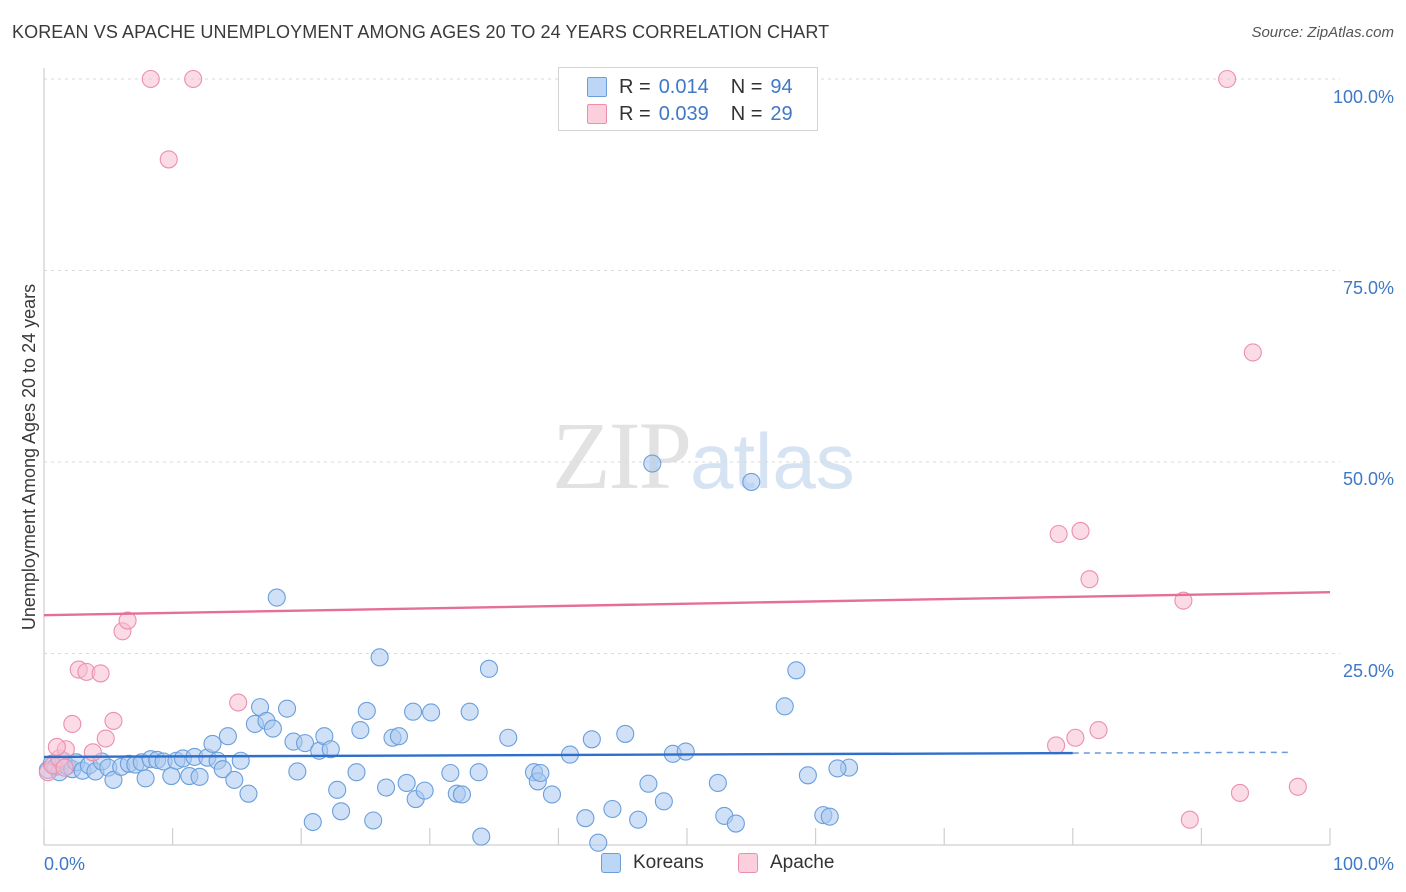  Describe the element at coordinates (597, 87) in the screenshot. I see `koreans-swatch` at that location.